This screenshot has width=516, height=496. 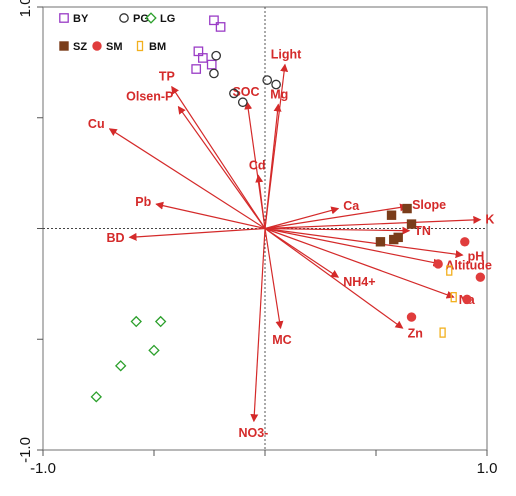 I want to click on vector-label: Pb, so click(x=143, y=202).